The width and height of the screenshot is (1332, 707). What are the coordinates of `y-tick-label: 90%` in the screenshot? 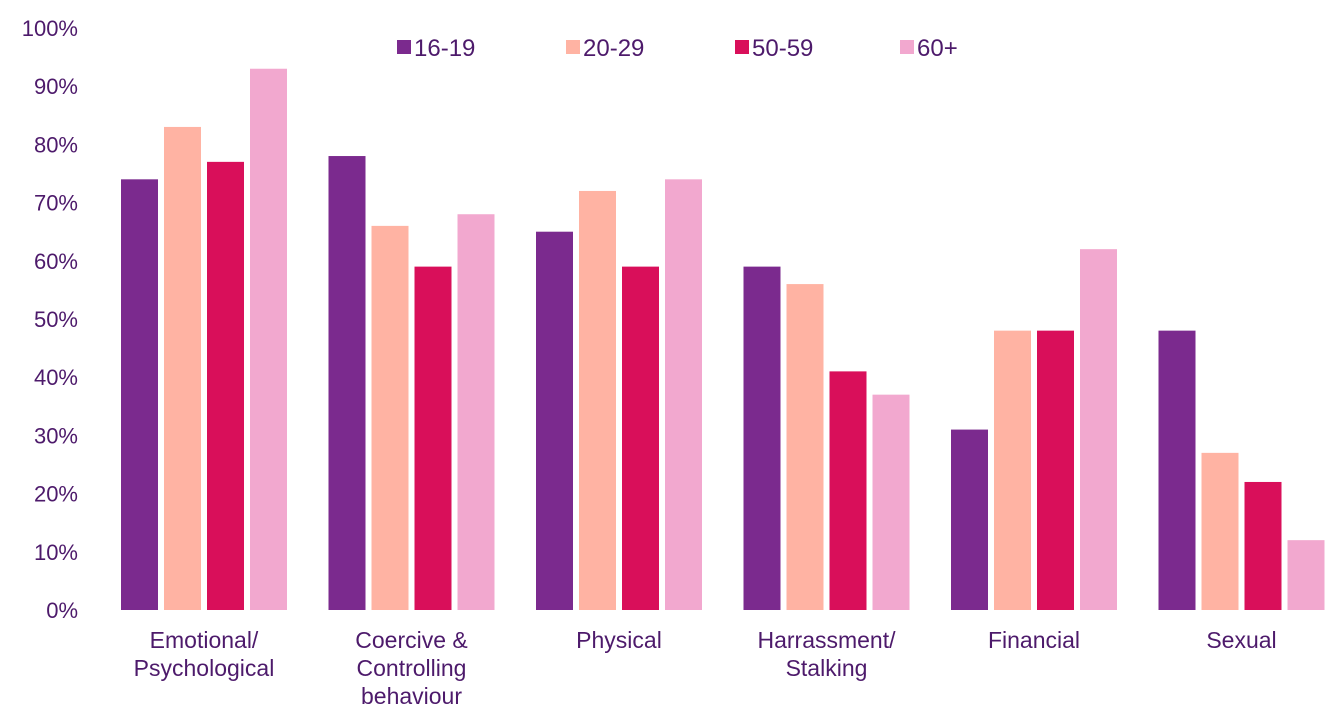 It's located at (56, 86).